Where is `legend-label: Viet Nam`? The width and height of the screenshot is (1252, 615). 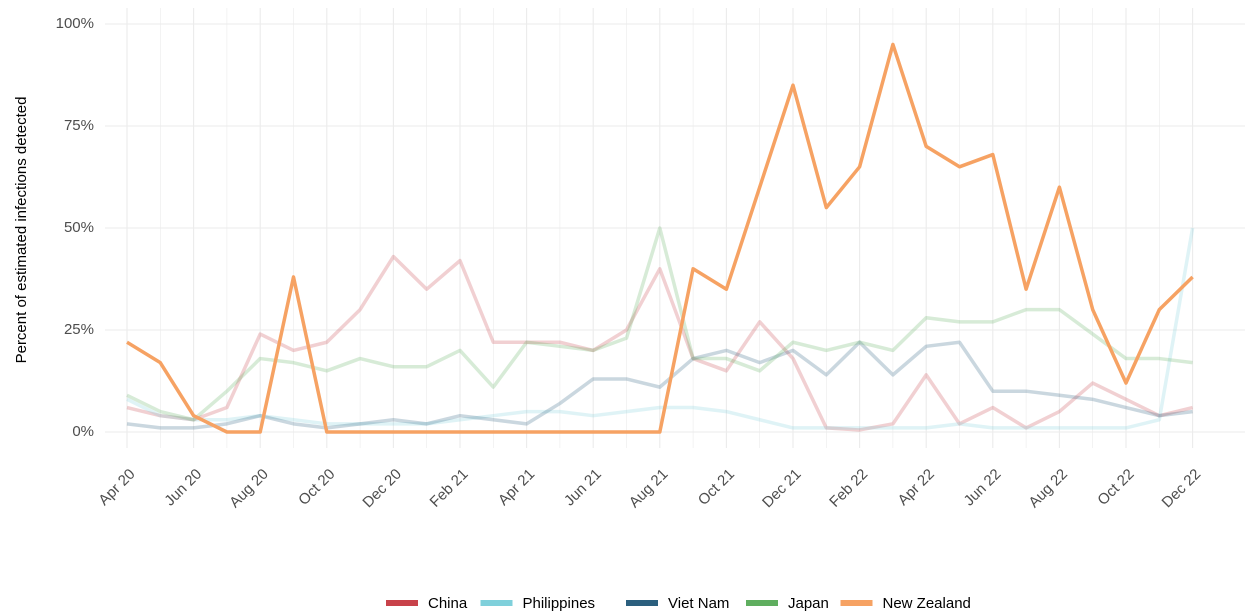 legend-label: Viet Nam is located at coordinates (698, 603).